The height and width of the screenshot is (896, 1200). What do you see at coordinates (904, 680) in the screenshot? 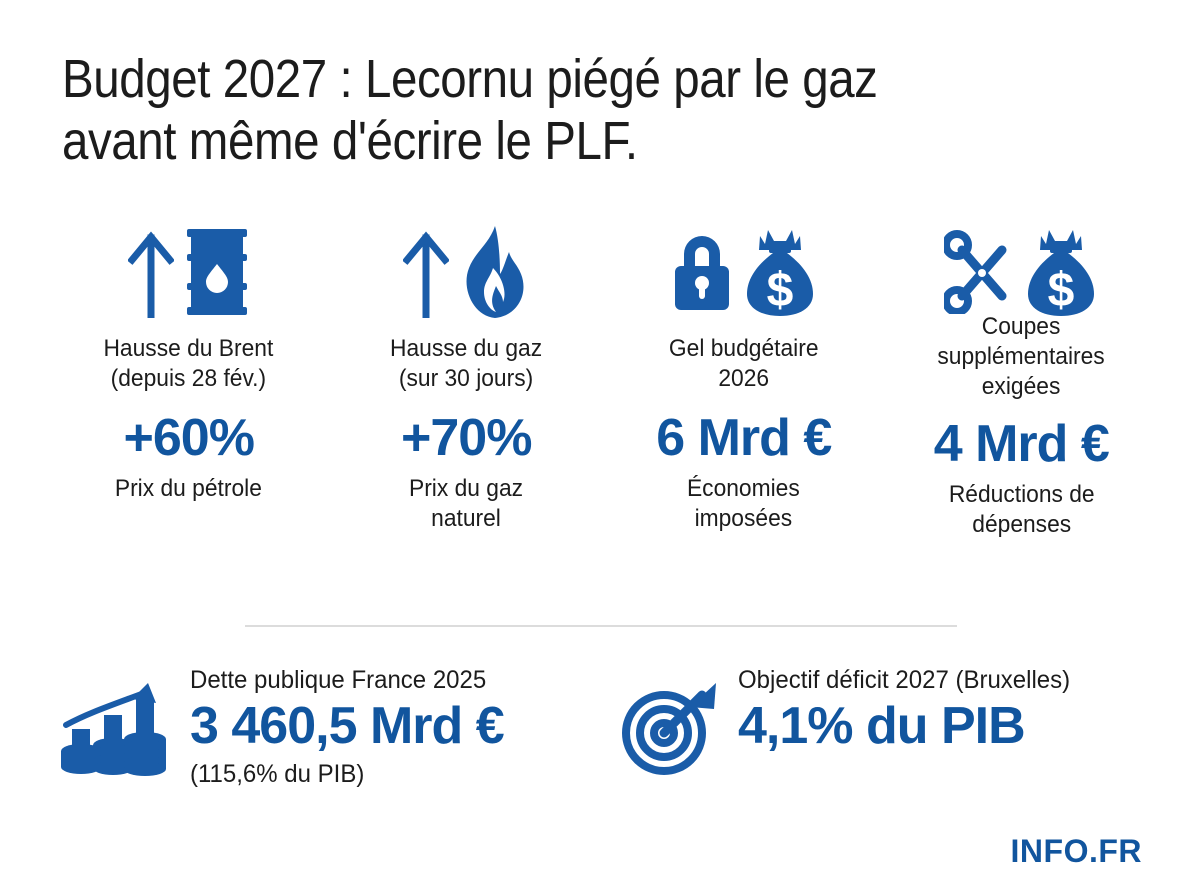
I see `summary-card-deficit-caption: Objectif déficit 2027 (Bruxelles)` at bounding box center [904, 680].